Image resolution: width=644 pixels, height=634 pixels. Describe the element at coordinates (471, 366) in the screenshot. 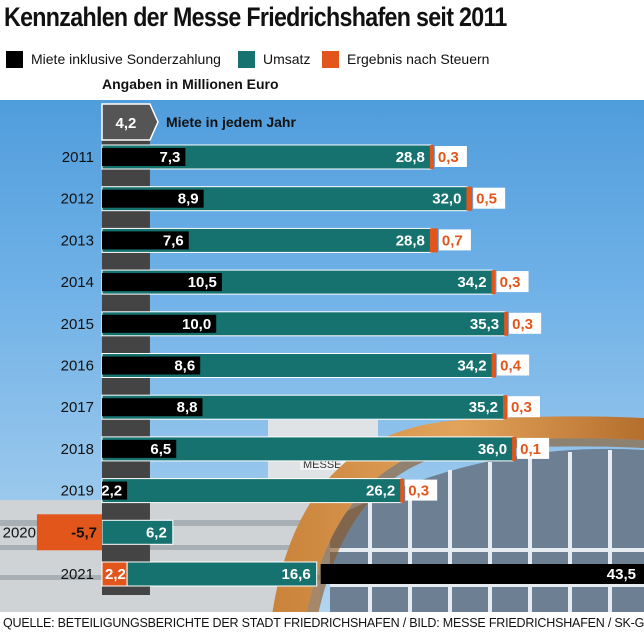

I see `label-revenue-2016: 34,2` at that location.